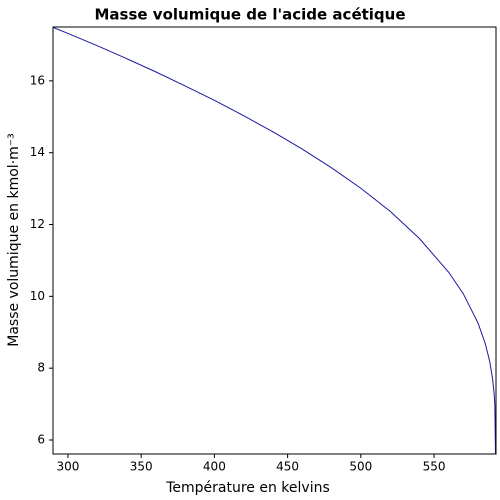 Image resolution: width=500 pixels, height=500 pixels. Describe the element at coordinates (434, 467) in the screenshot. I see `x-tick-label: 550` at that location.